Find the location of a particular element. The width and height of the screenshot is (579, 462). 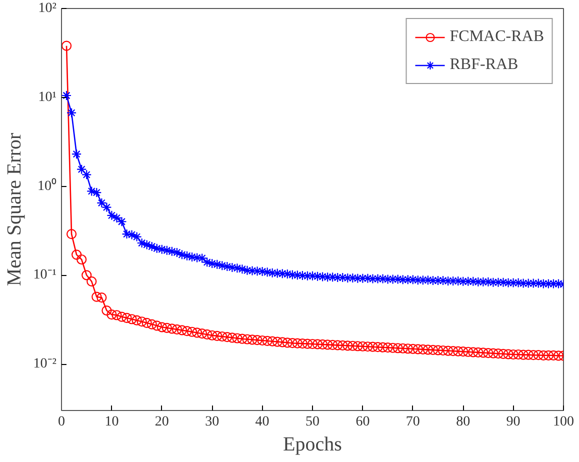

legend-label: RBF-RAB is located at coordinates (484, 65).